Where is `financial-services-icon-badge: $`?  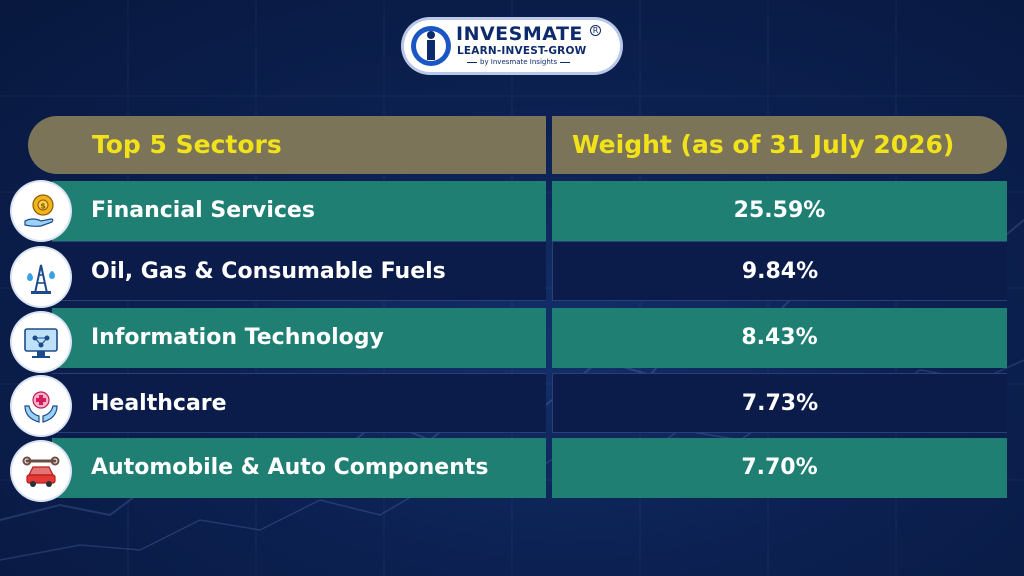
financial-services-icon-badge: $ is located at coordinates (41, 211).